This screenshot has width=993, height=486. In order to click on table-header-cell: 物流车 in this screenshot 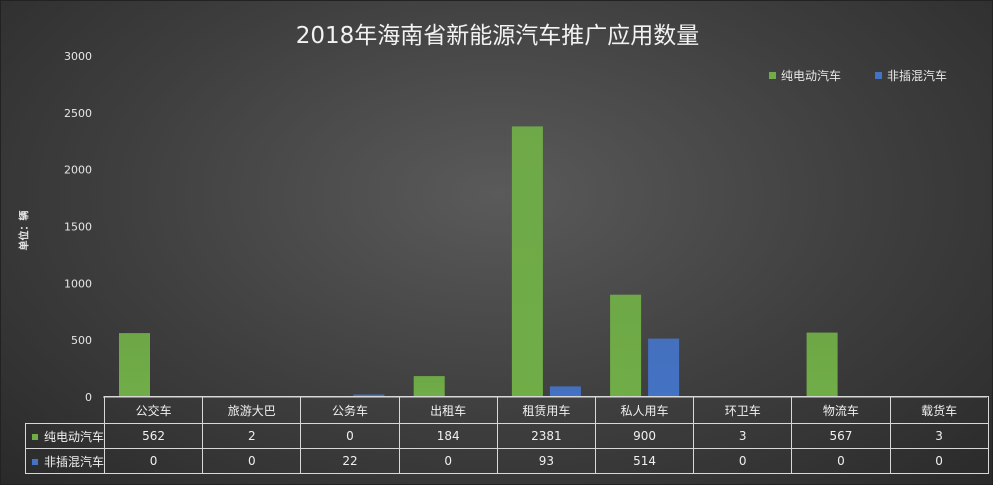, I will do `click(841, 410)`.